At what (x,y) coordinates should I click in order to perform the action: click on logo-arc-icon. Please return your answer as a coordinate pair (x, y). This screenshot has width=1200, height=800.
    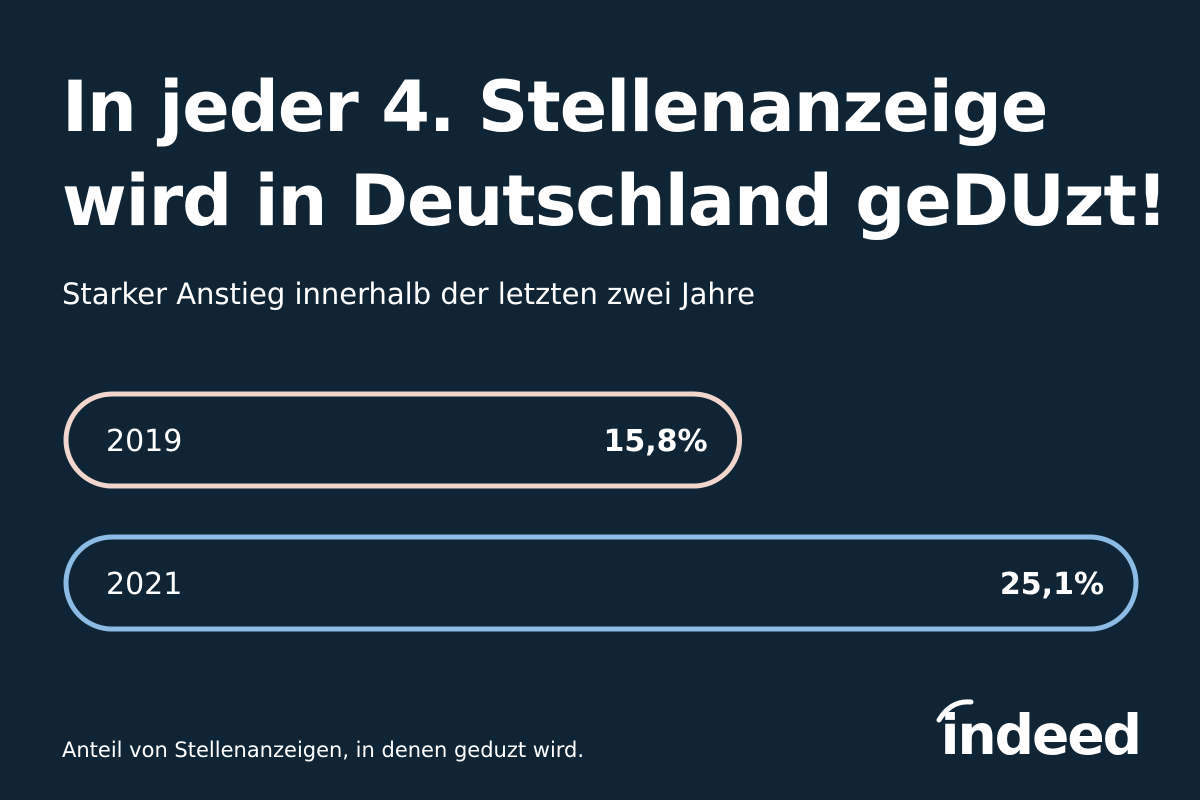
    Looking at the image, I should click on (955, 711).